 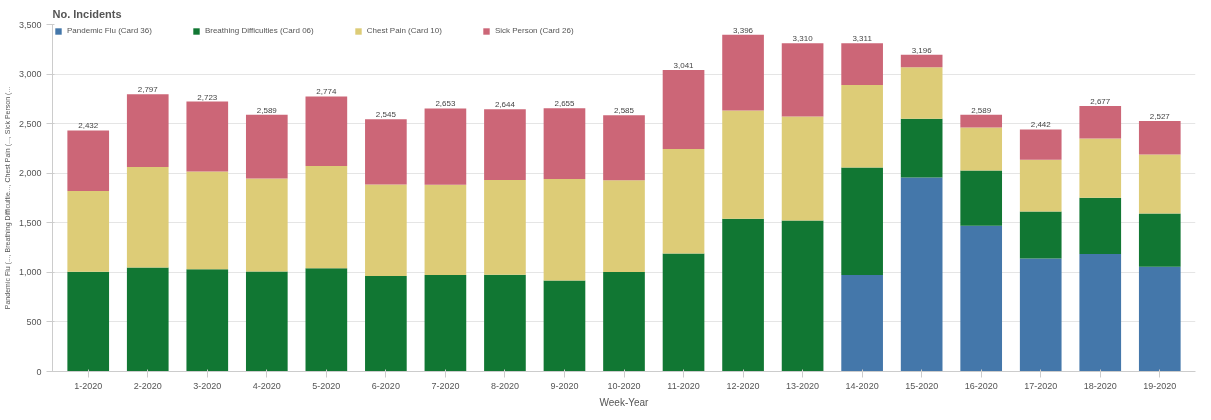 What do you see at coordinates (445, 385) in the screenshot?
I see `x-tick-label: 7-2020` at bounding box center [445, 385].